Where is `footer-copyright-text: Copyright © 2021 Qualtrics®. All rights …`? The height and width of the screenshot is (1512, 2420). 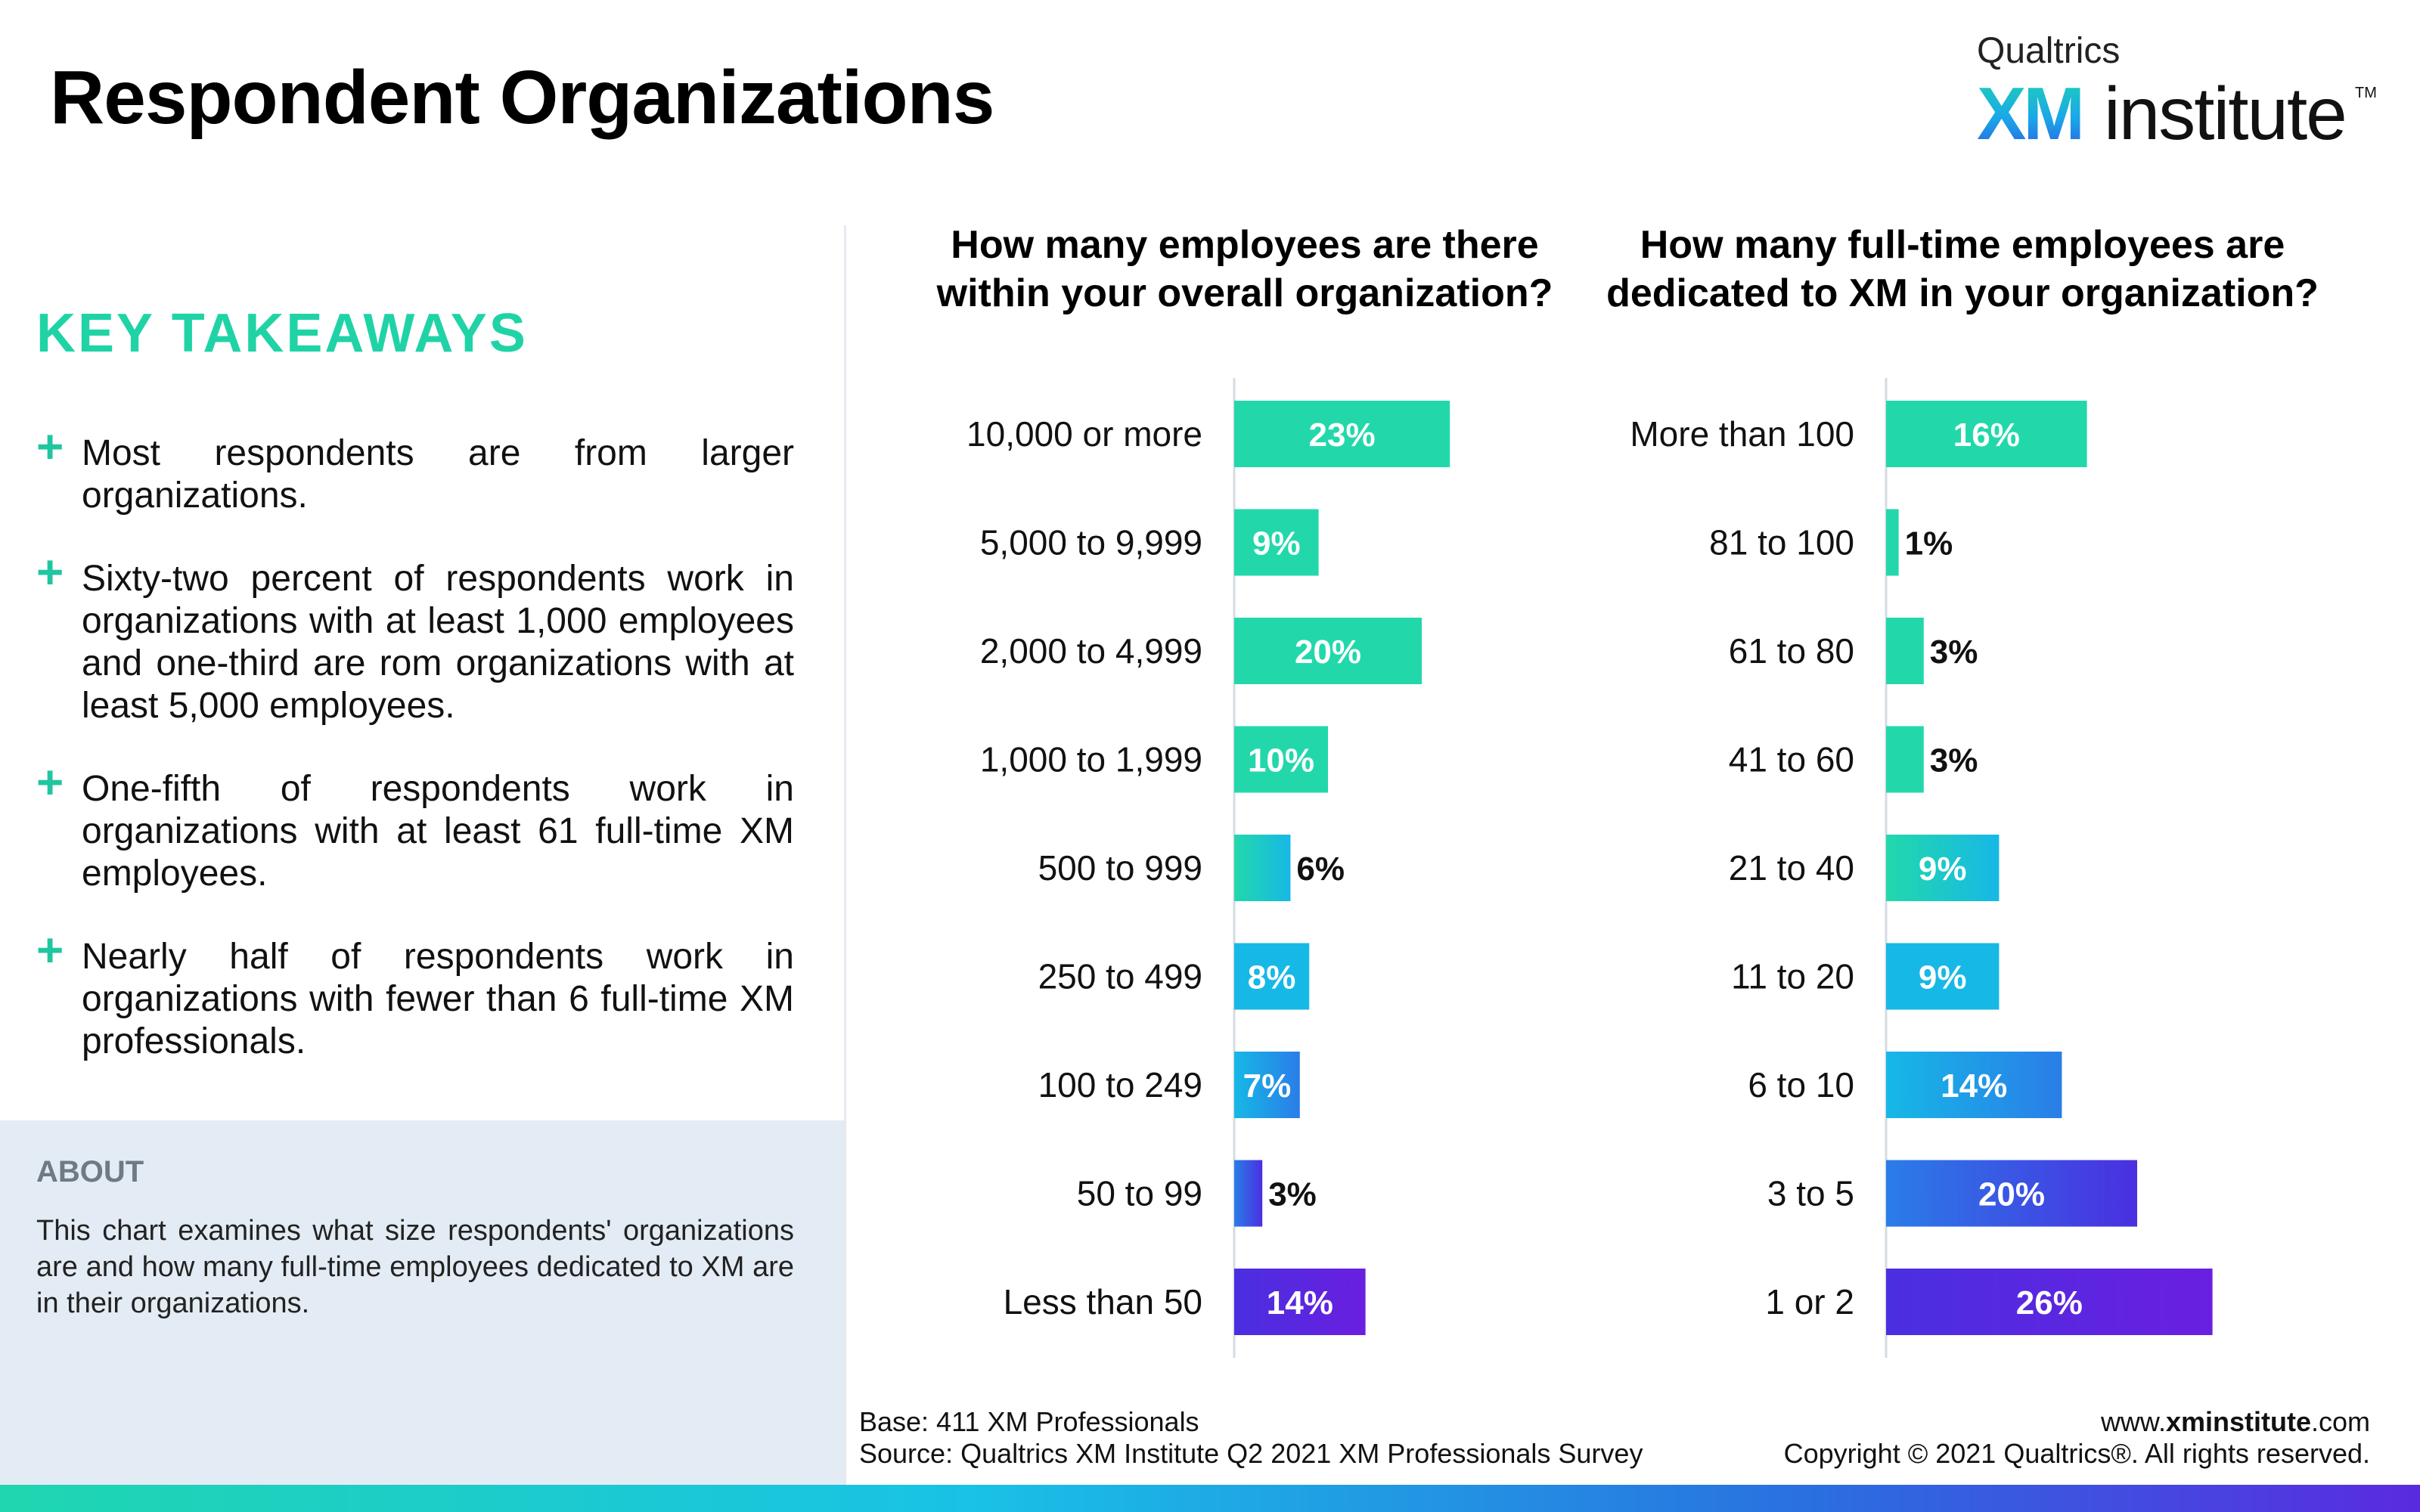
footer-copyright-text: Copyright © 2021 Qualtrics®. All rights … is located at coordinates (2076, 1453).